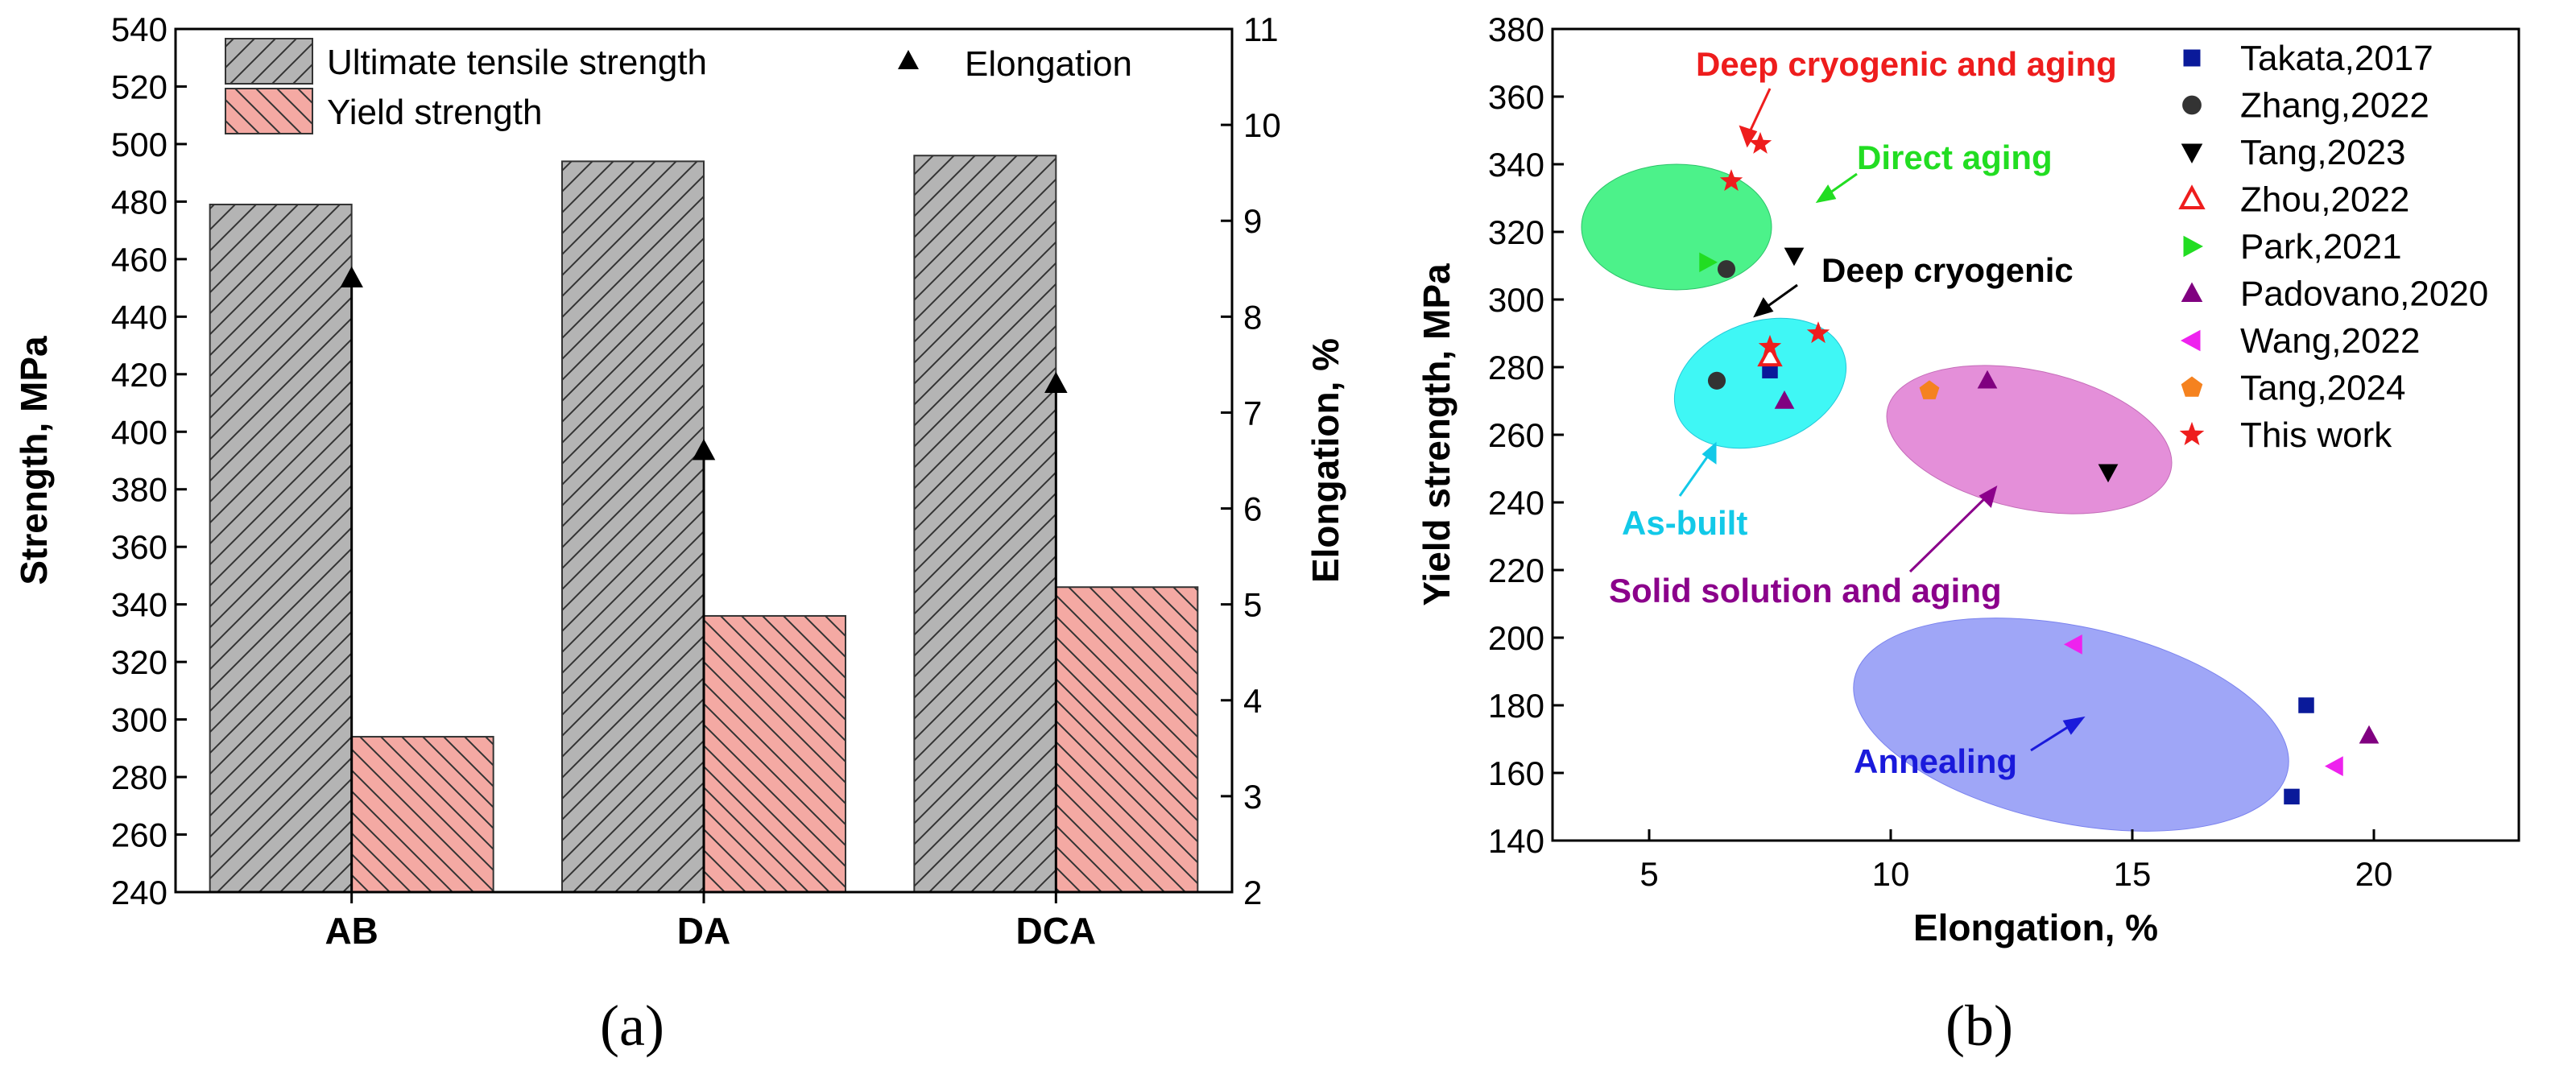 Image resolution: width=2576 pixels, height=1066 pixels. What do you see at coordinates (1056, 382) in the screenshot?
I see `elongation-marker-dca` at bounding box center [1056, 382].